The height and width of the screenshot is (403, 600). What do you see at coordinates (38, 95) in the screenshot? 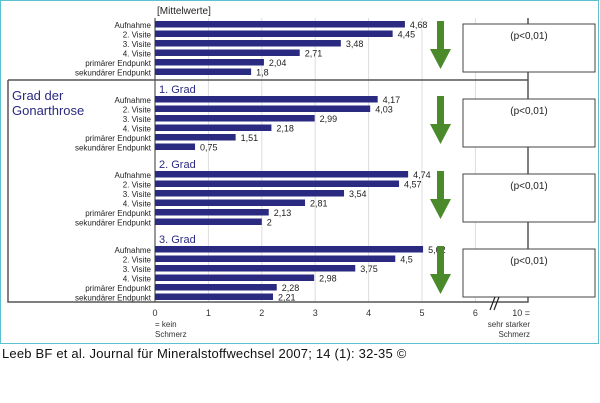
I see `group-frame-label-line1: Grad der` at bounding box center [38, 95].